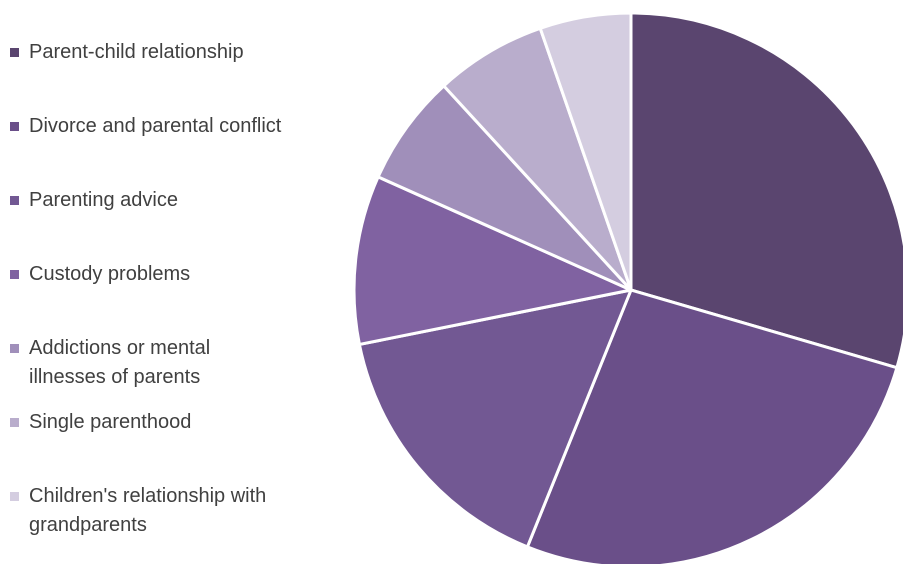 This screenshot has width=903, height=564. I want to click on legend-swatch-custody-problems, so click(14, 274).